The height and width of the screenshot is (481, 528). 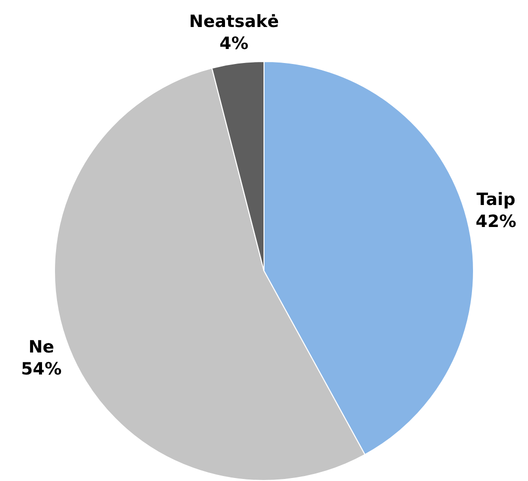 What do you see at coordinates (234, 44) in the screenshot?
I see `data-label: 4%` at bounding box center [234, 44].